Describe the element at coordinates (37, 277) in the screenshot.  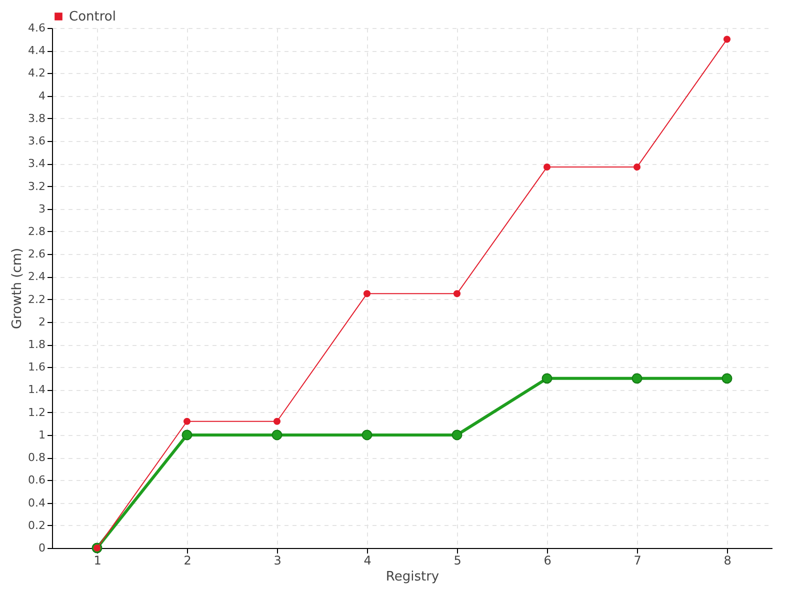
I see `y-tick-label: 2.4` at that location.